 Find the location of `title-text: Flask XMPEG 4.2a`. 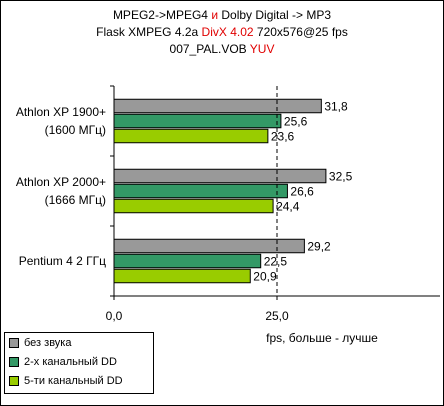

title-text: Flask XMPEG 4.2a is located at coordinates (149, 32).